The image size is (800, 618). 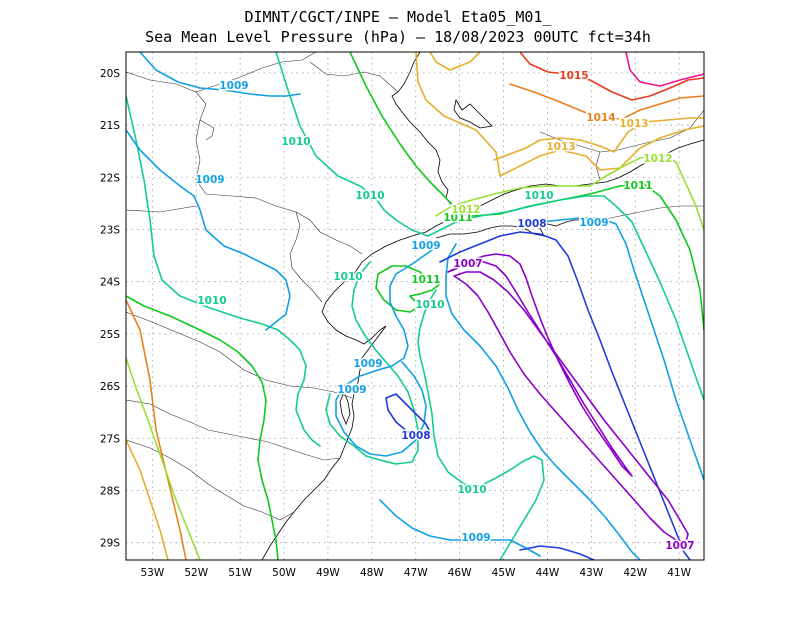 I want to click on x-tick-label: 44W, so click(x=548, y=573).